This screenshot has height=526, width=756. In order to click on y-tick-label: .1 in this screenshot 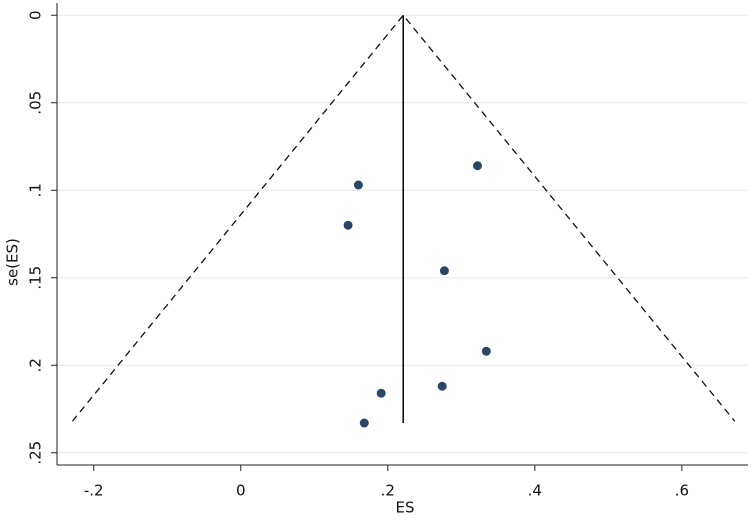, I will do `click(36, 190)`.